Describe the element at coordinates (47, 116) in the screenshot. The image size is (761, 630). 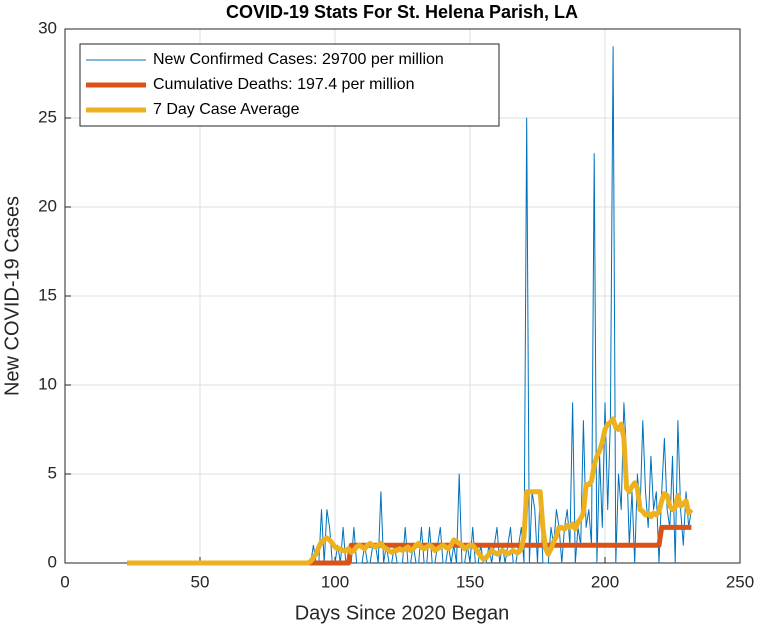
I see `y-tick-label: 25` at that location.